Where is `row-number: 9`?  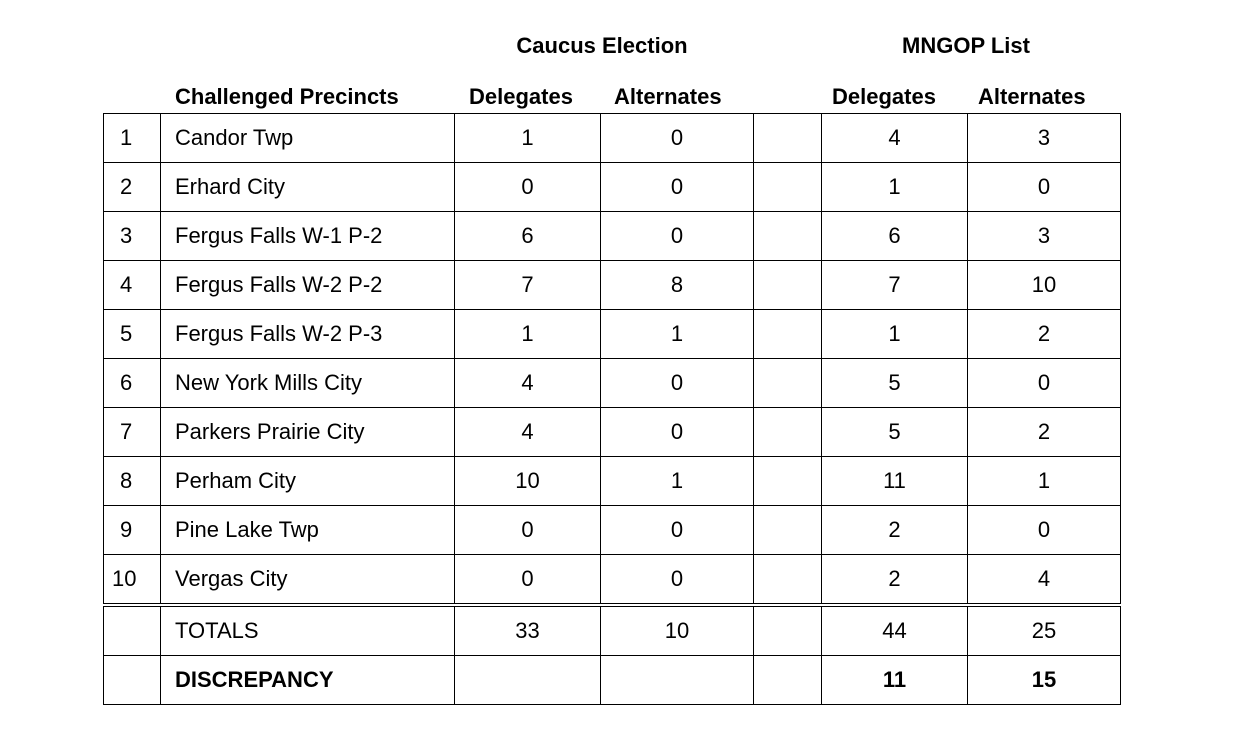 row-number: 9 is located at coordinates (132, 530).